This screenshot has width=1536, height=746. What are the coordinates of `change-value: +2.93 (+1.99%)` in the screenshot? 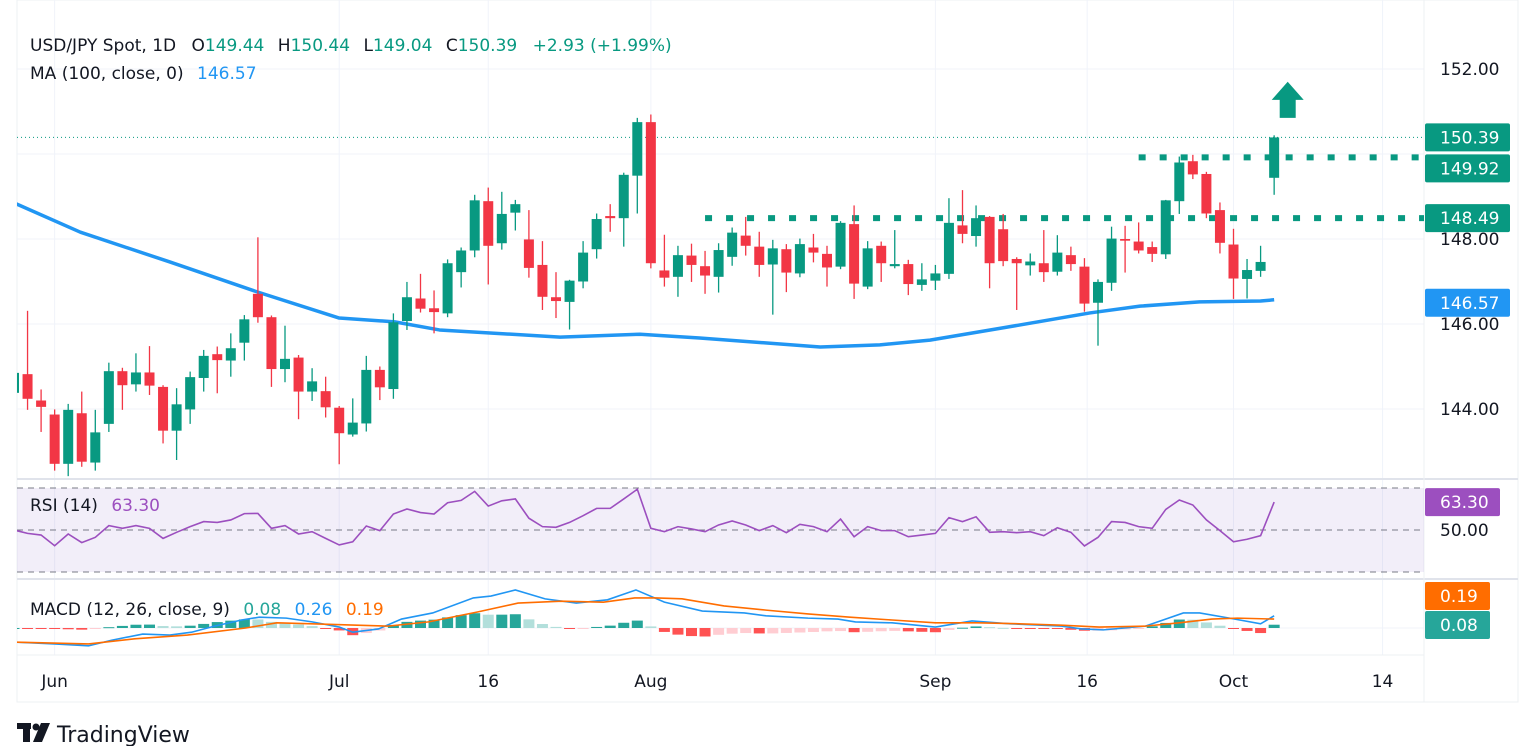 It's located at (602, 46).